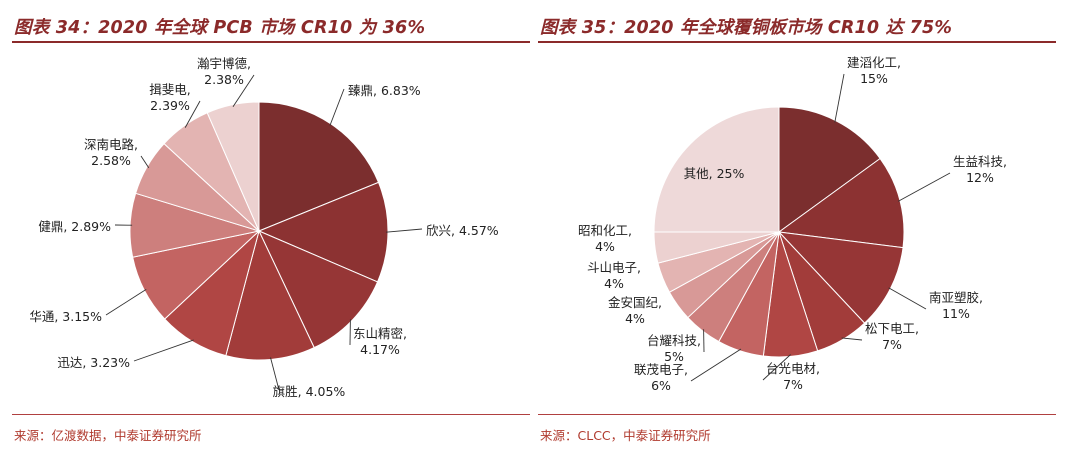 The width and height of the screenshot is (1080, 454). What do you see at coordinates (956, 305) in the screenshot?
I see `data-label-南亚塑胶: 南亚塑胶, 11%` at bounding box center [956, 305].